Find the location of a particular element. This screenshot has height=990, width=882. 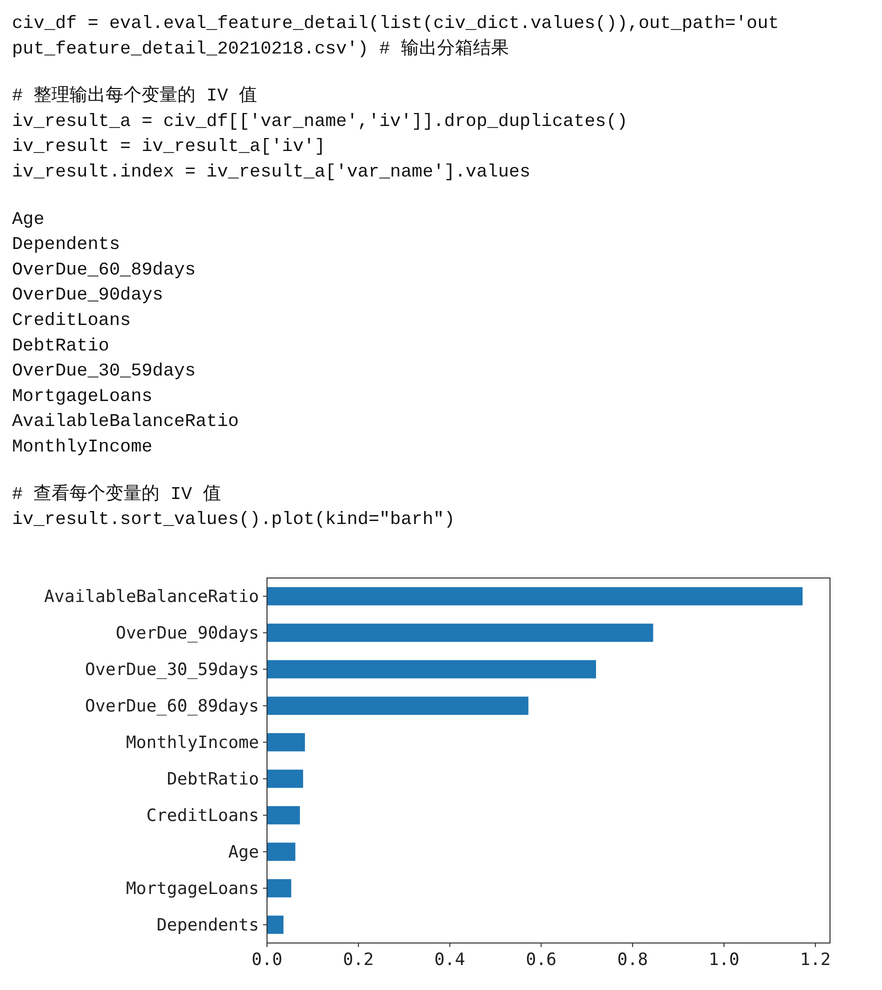

y-tick-label: DebtRatio is located at coordinates (212, 780).